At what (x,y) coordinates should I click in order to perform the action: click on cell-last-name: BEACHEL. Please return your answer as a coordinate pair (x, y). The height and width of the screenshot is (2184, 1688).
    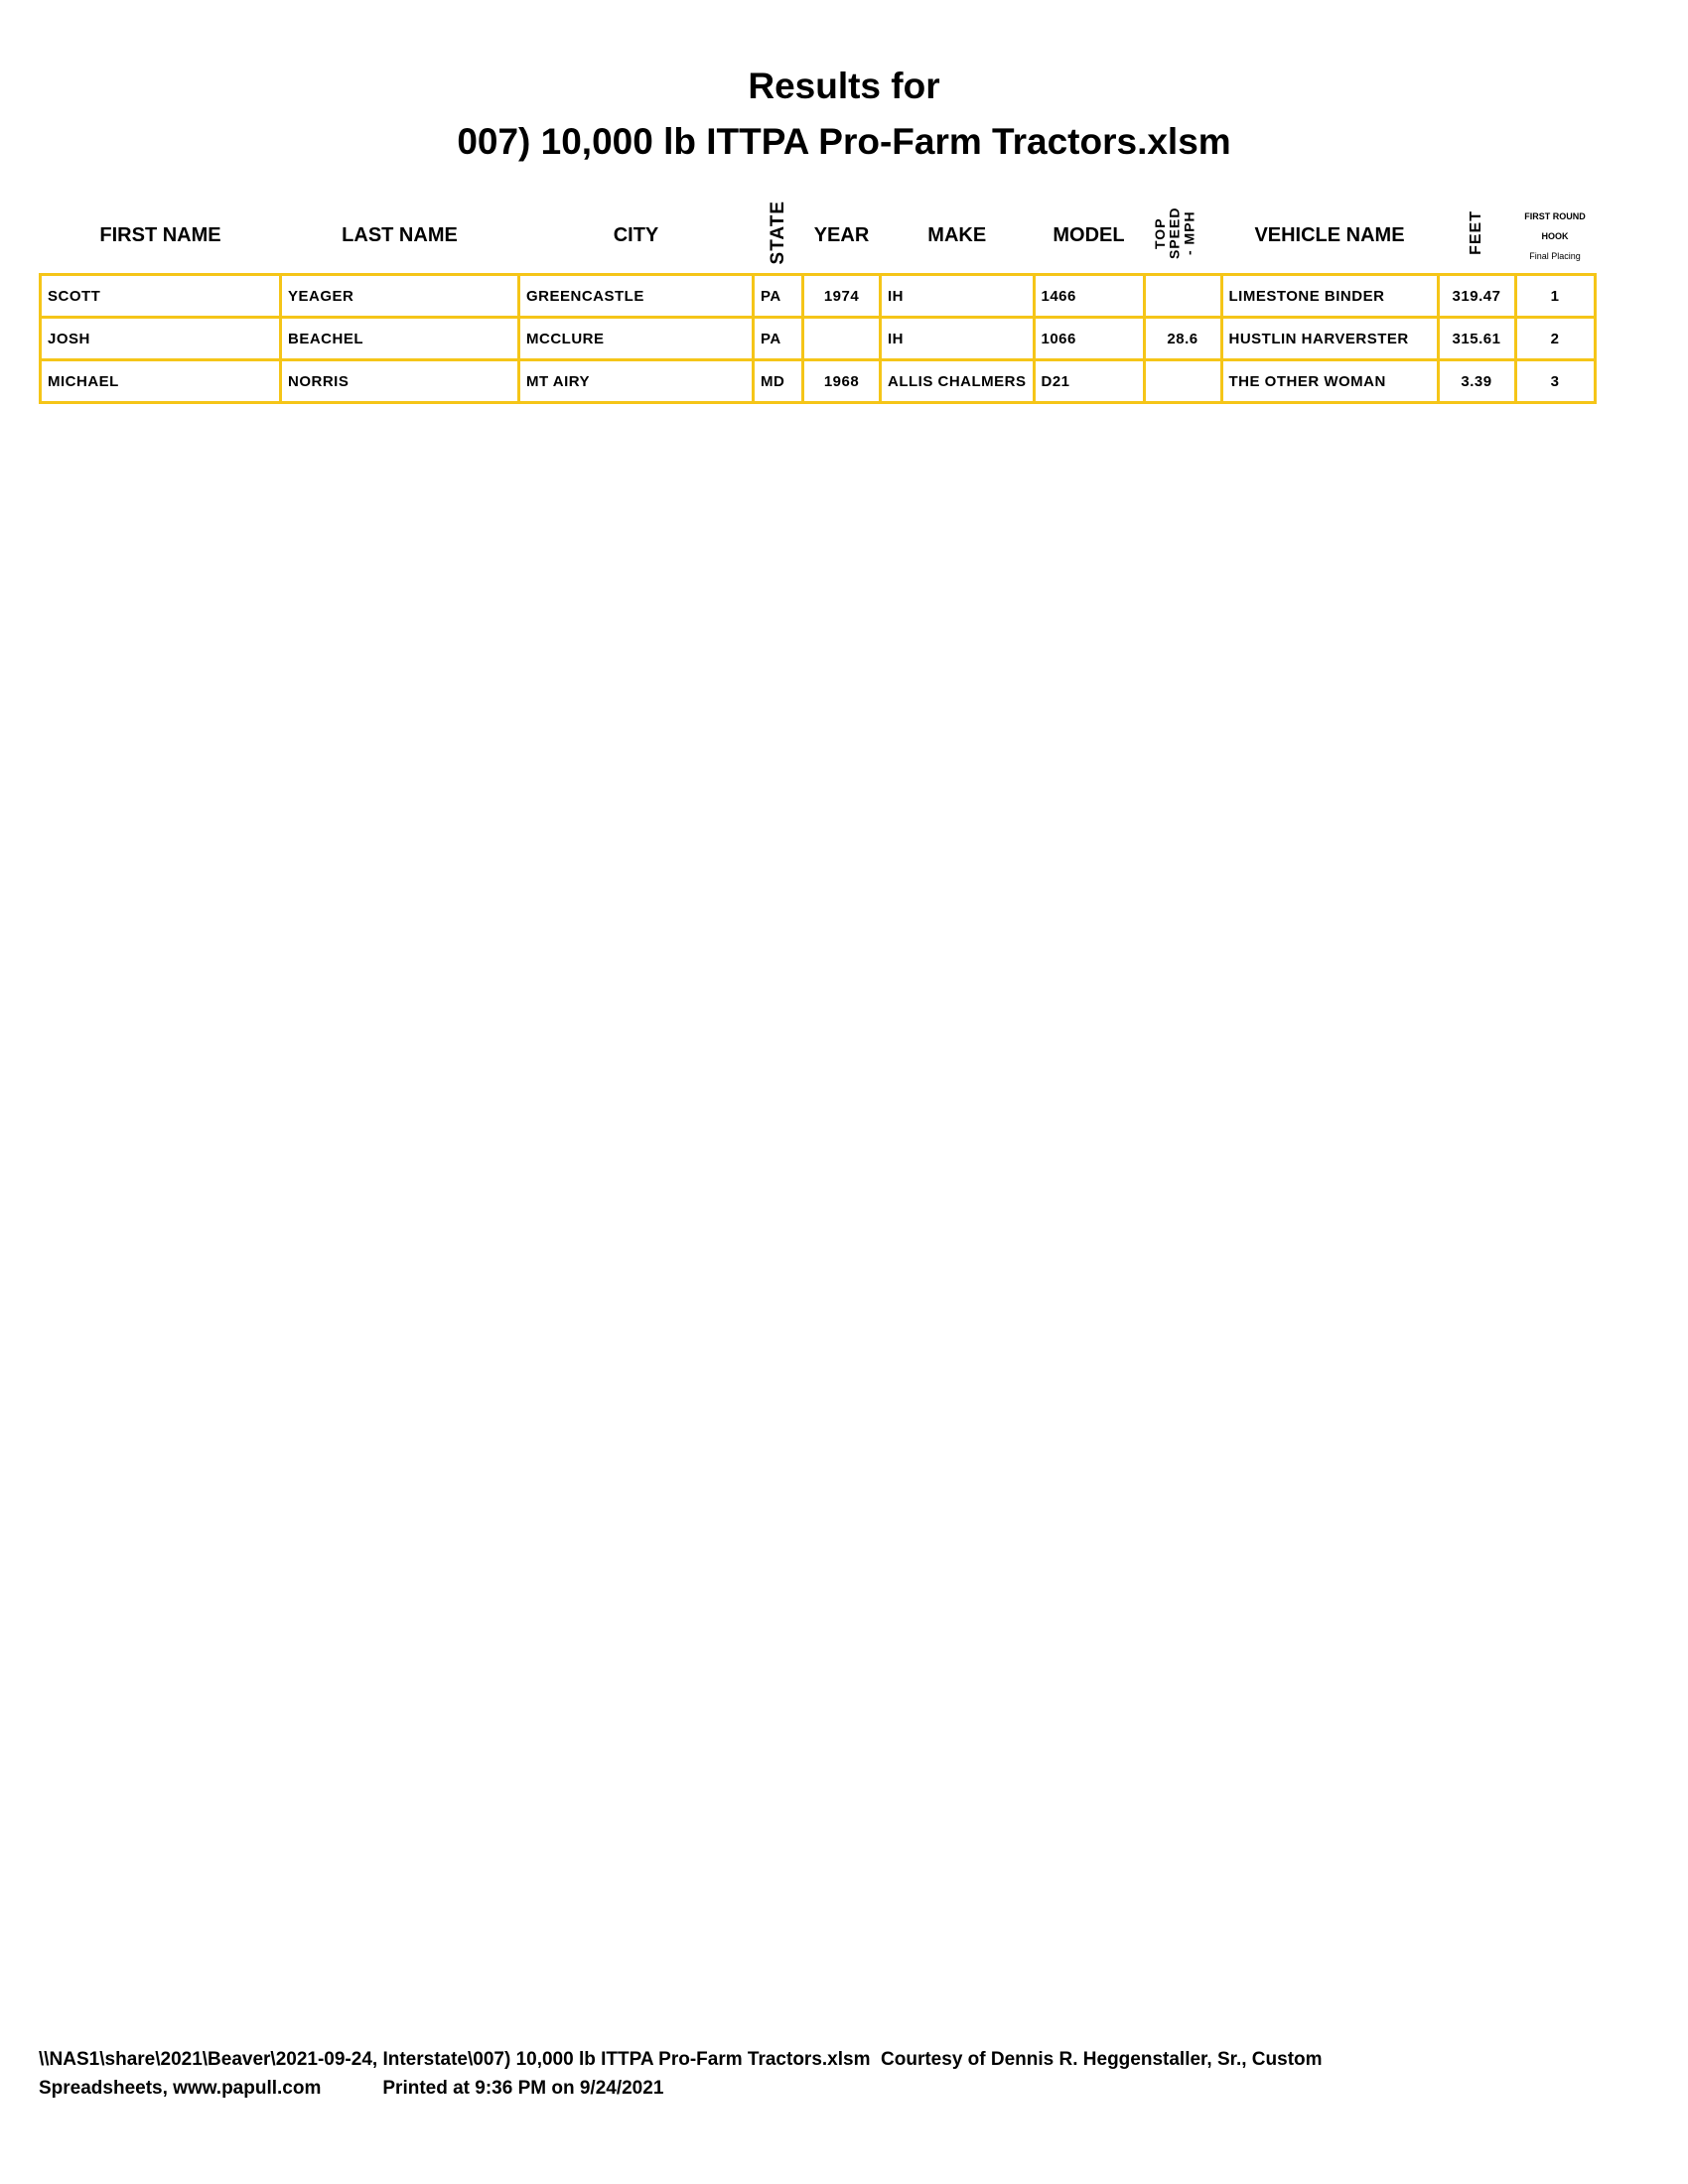
    Looking at the image, I should click on (399, 338).